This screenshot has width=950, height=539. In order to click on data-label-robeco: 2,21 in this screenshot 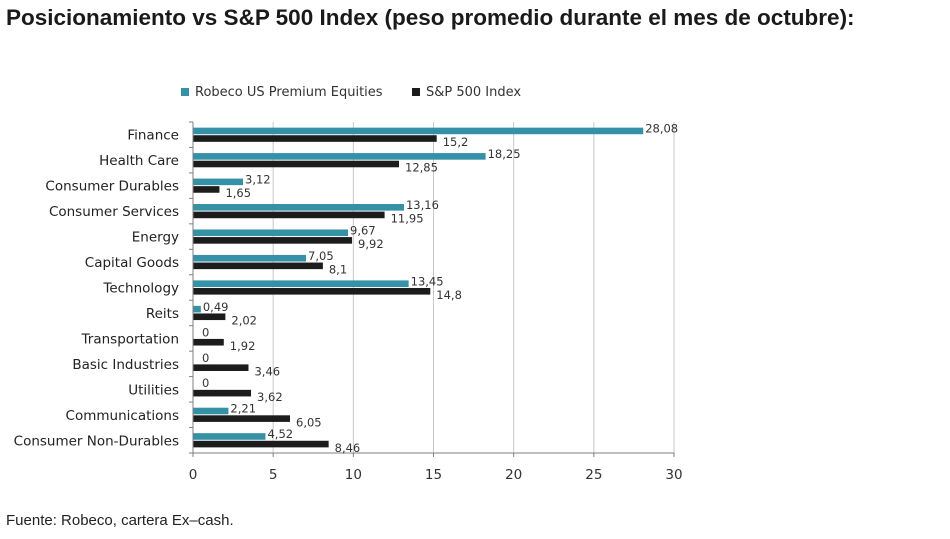, I will do `click(243, 409)`.